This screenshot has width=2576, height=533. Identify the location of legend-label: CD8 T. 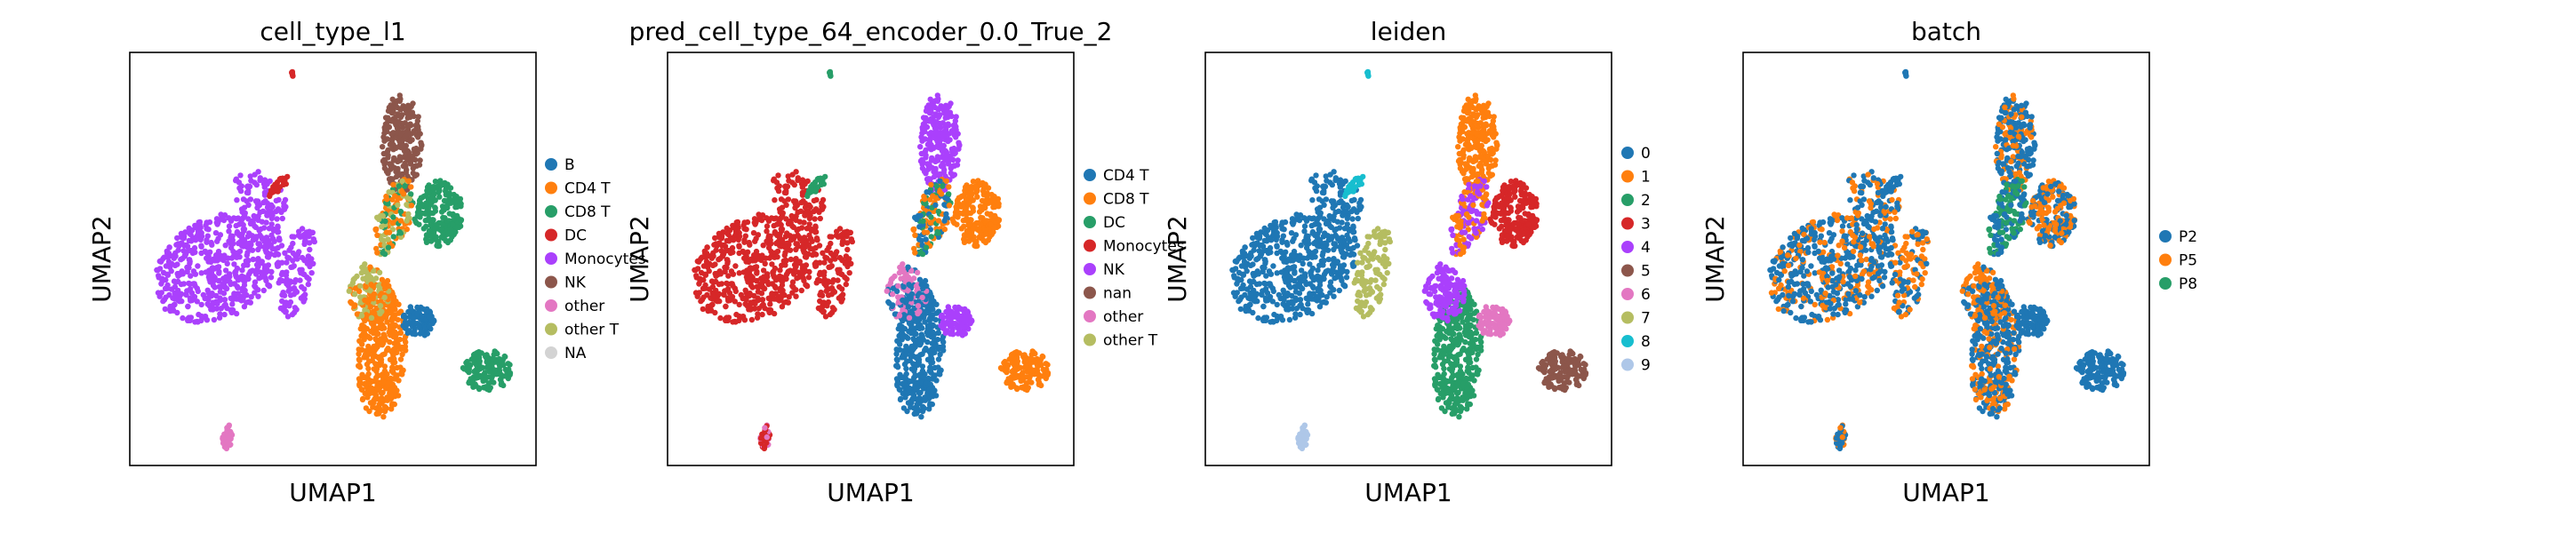
(1126, 200).